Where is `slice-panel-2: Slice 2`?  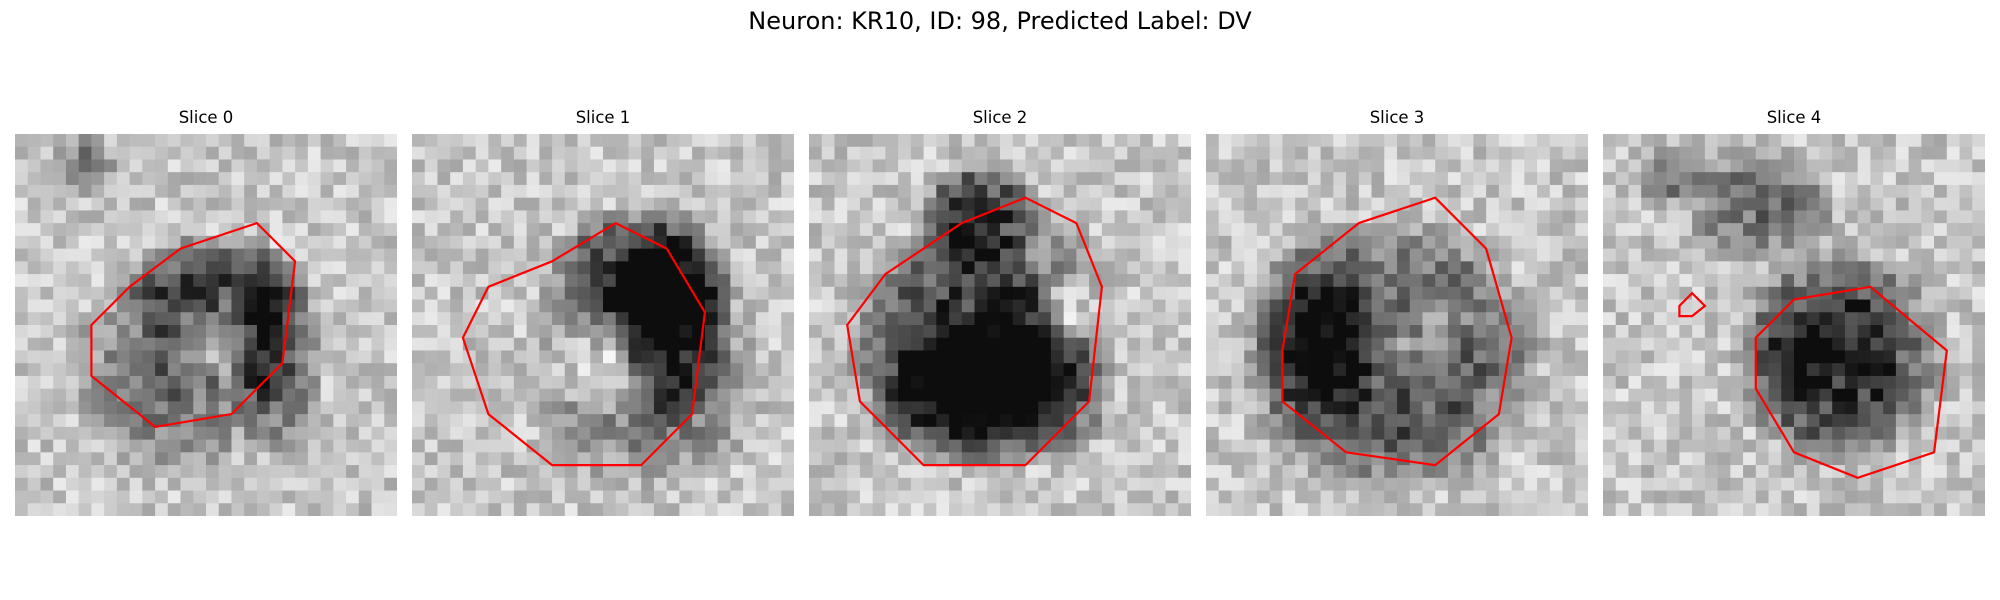 slice-panel-2: Slice 2 is located at coordinates (1000, 314).